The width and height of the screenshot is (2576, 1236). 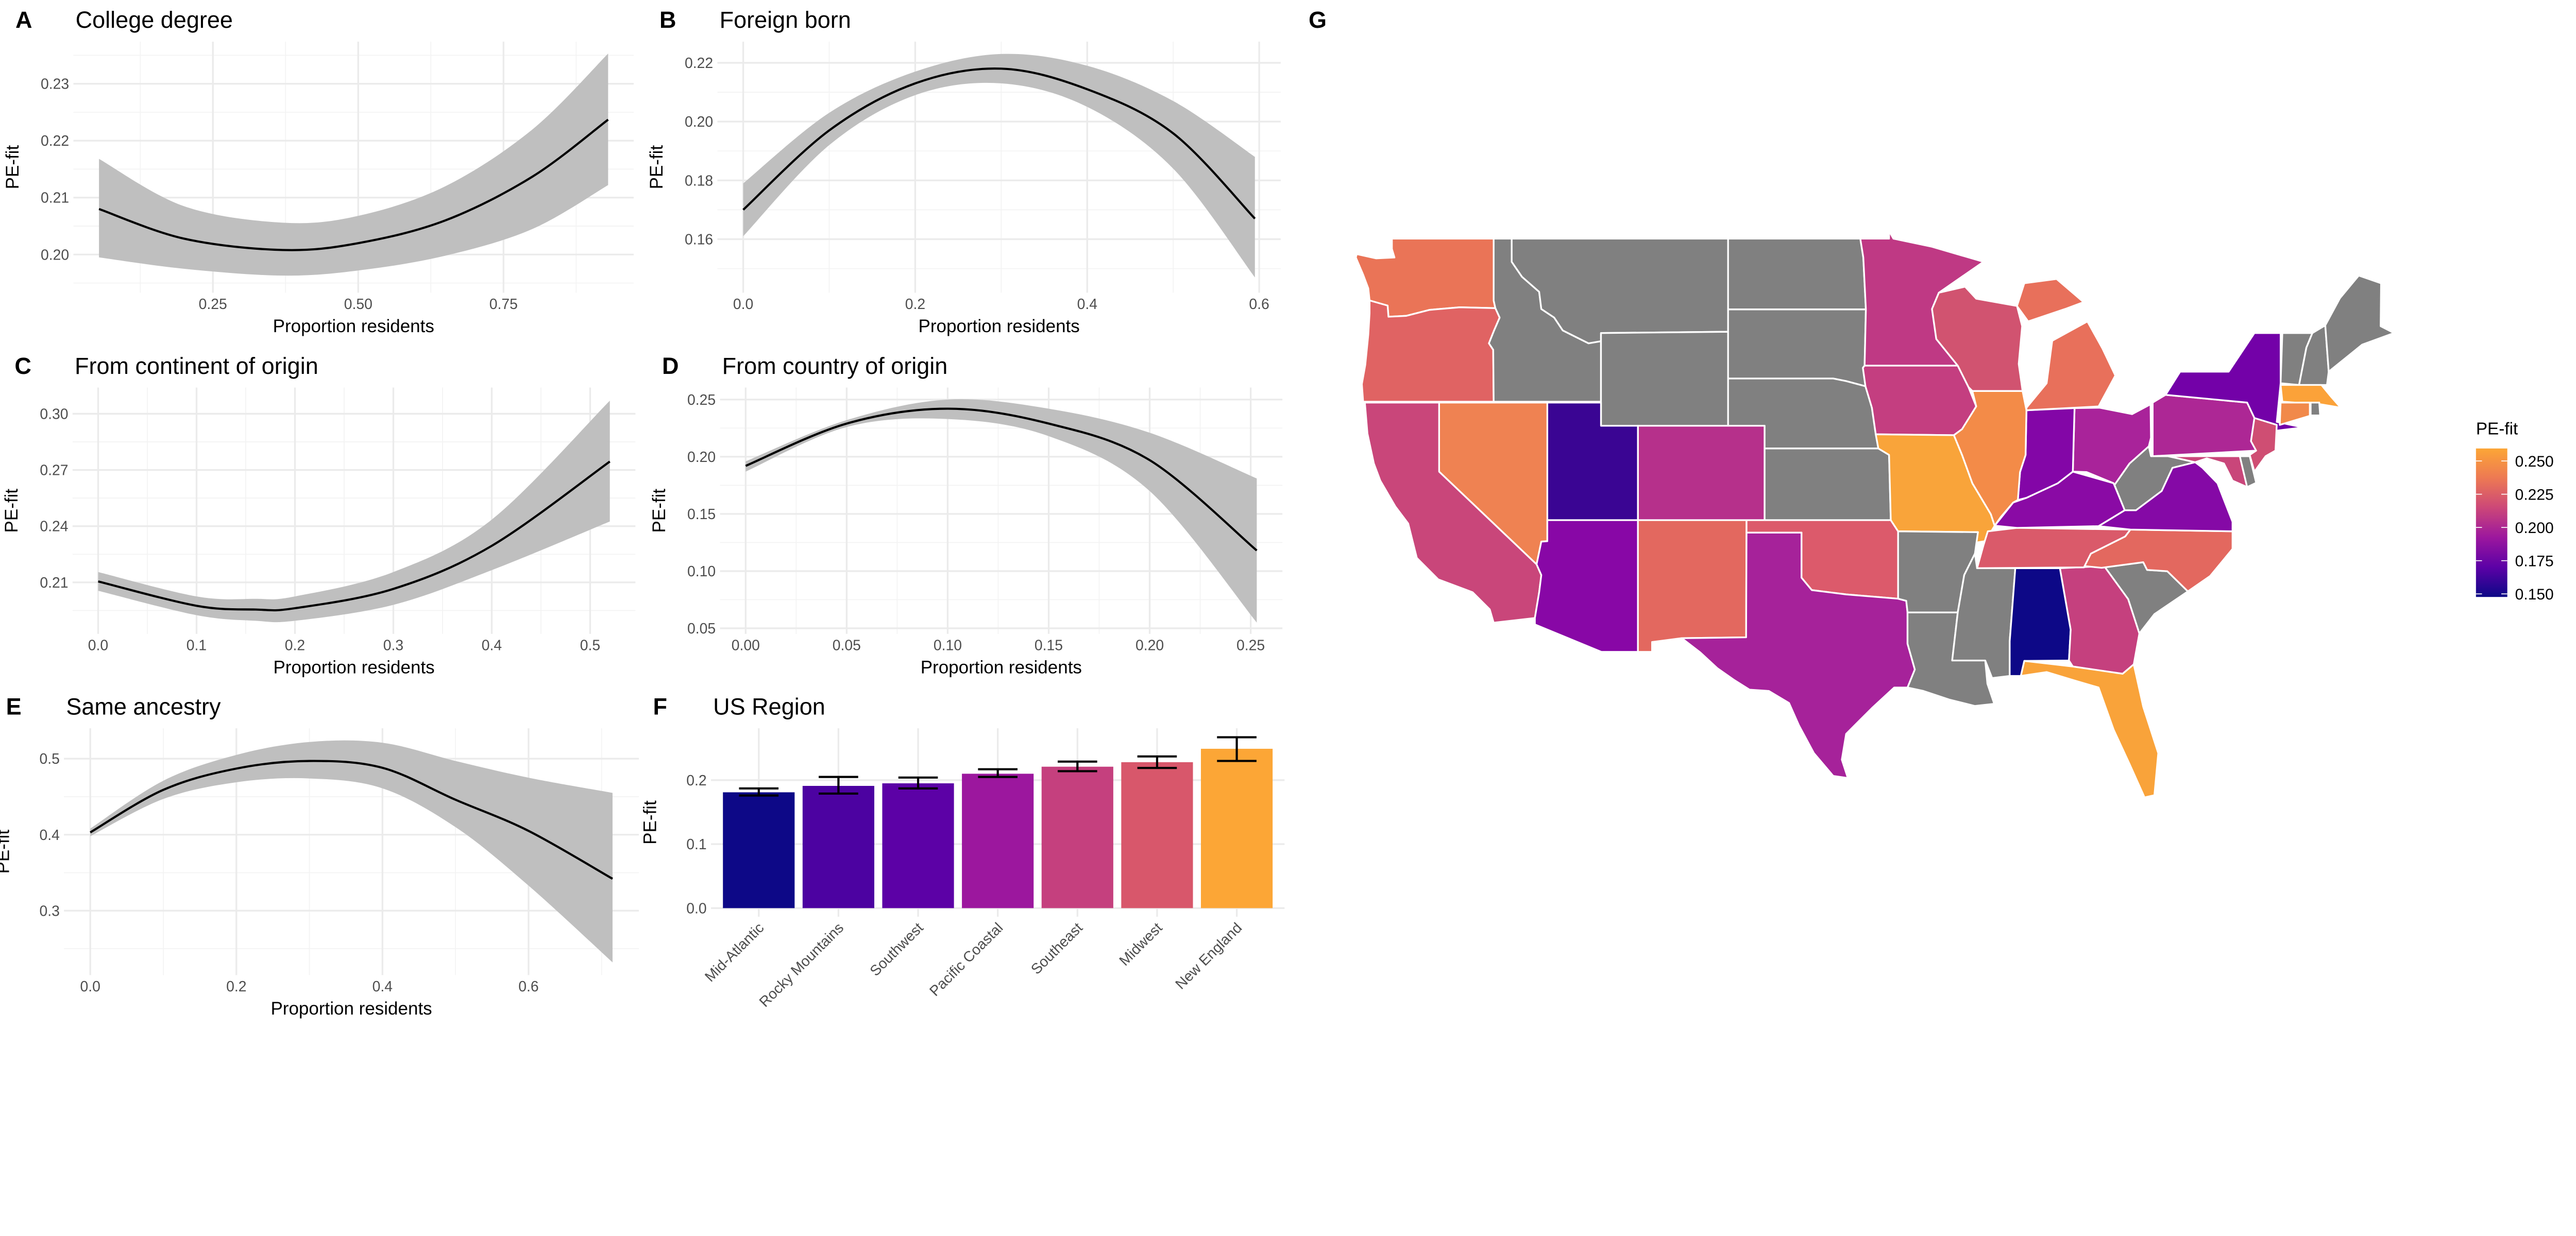 What do you see at coordinates (49, 911) in the screenshot?
I see `y-tick-label: 0.3` at bounding box center [49, 911].